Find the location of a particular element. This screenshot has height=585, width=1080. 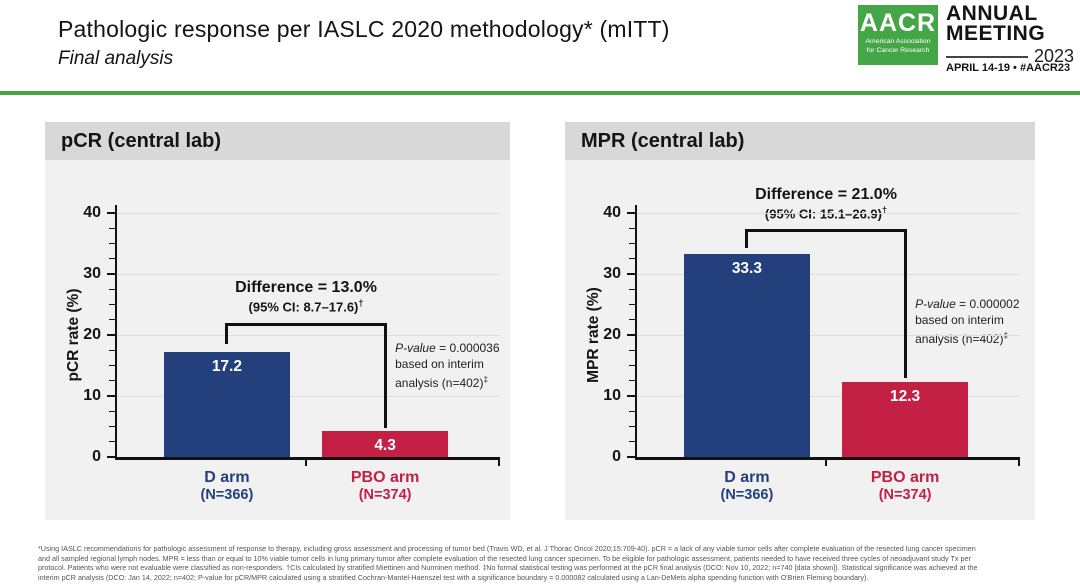

pcr-difference-annotation: Difference = 13.0% (95% CI: 8.7–17.6)† is located at coordinates (306, 296).